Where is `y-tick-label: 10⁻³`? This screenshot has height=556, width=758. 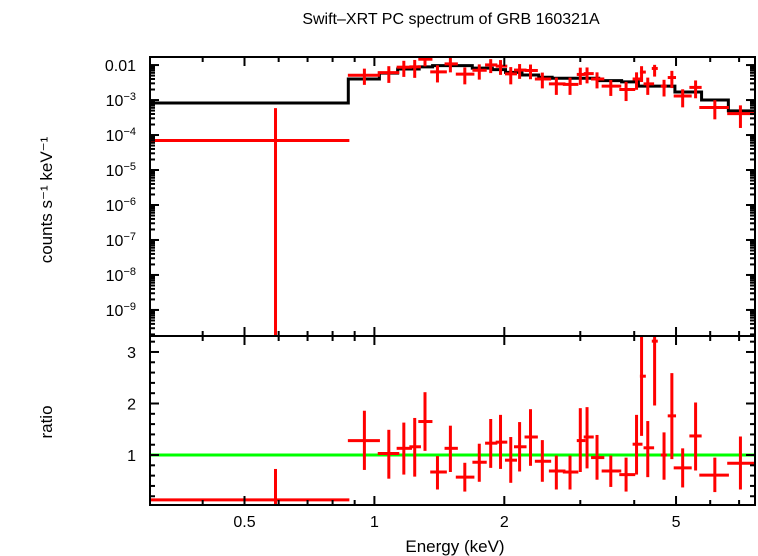
y-tick-label: 10⁻³ is located at coordinates (121, 100).